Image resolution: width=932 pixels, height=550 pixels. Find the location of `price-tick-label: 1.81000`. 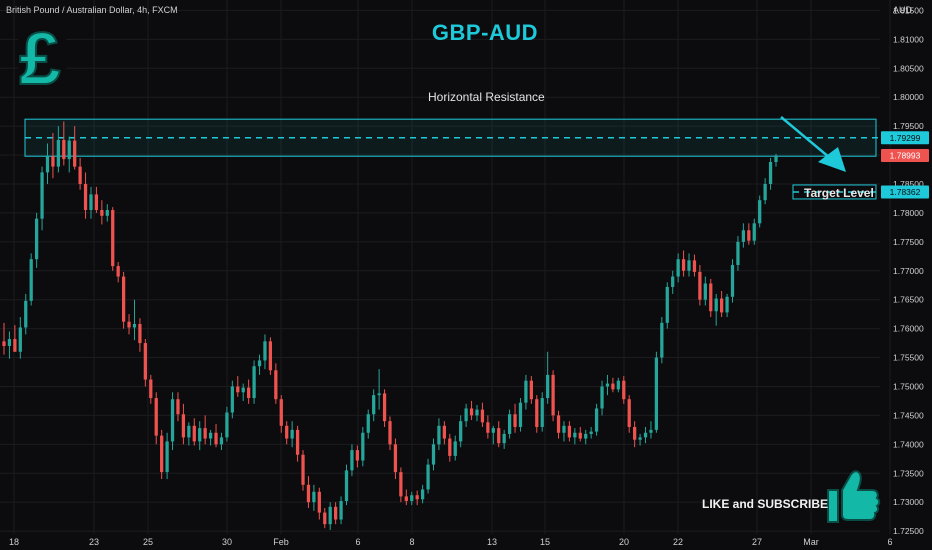

price-tick-label: 1.81000 is located at coordinates (908, 39).